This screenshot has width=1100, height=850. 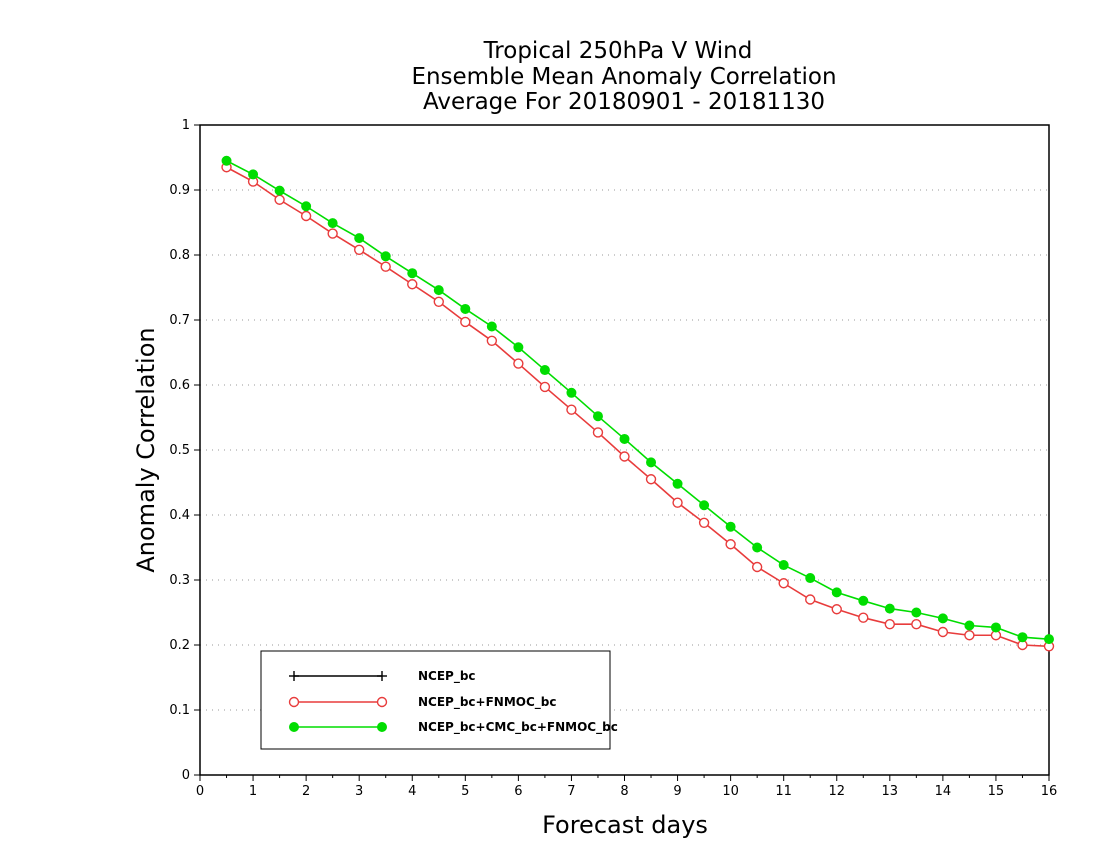 I want to click on legend-item-2: NCEP_bc+CMC_bc+FNMOC_bc, so click(x=453, y=727).